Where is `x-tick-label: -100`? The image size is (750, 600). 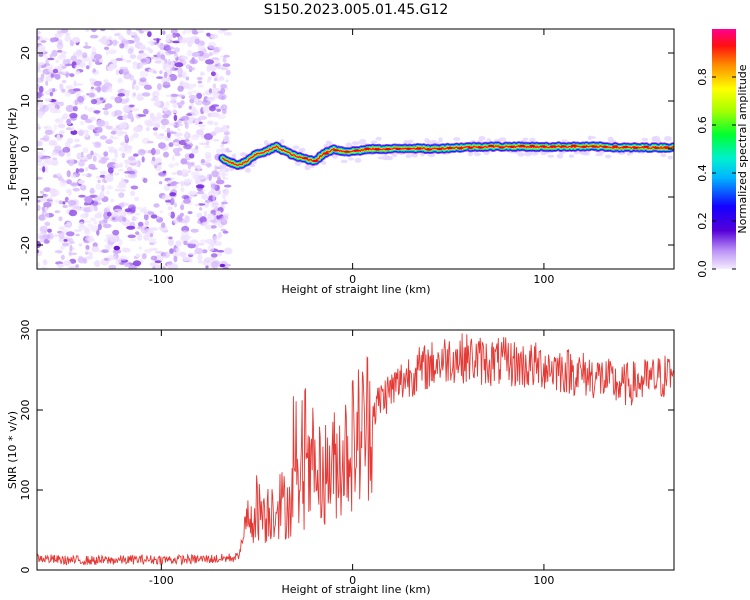 x-tick-label: -100 is located at coordinates (161, 279).